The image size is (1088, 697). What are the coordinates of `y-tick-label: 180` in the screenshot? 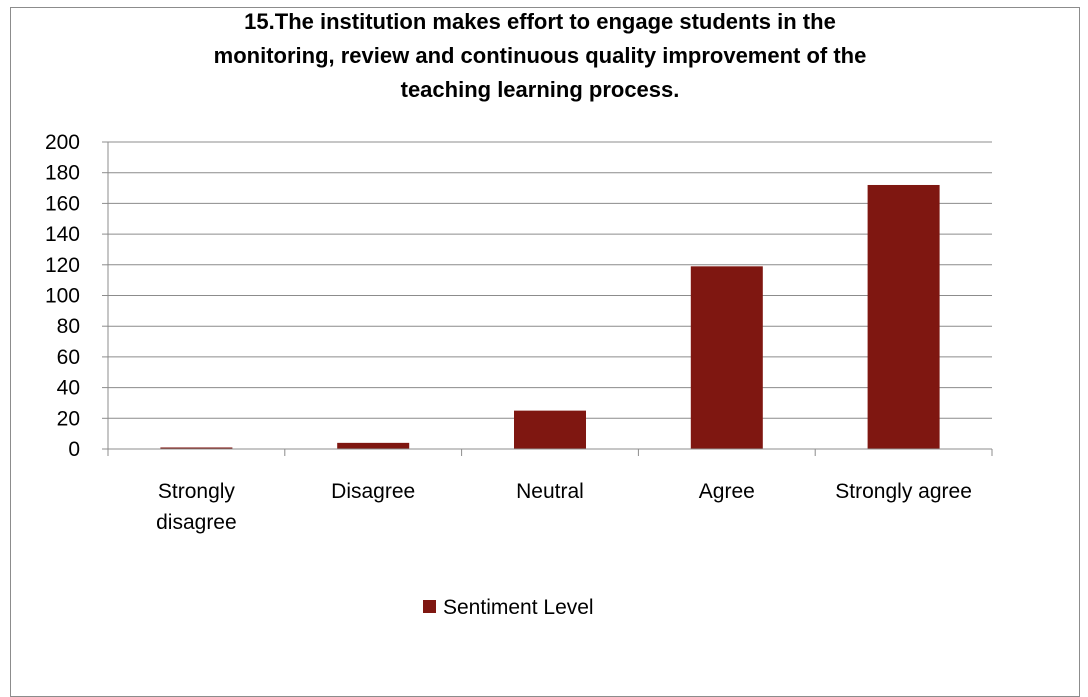 It's located at (62, 173).